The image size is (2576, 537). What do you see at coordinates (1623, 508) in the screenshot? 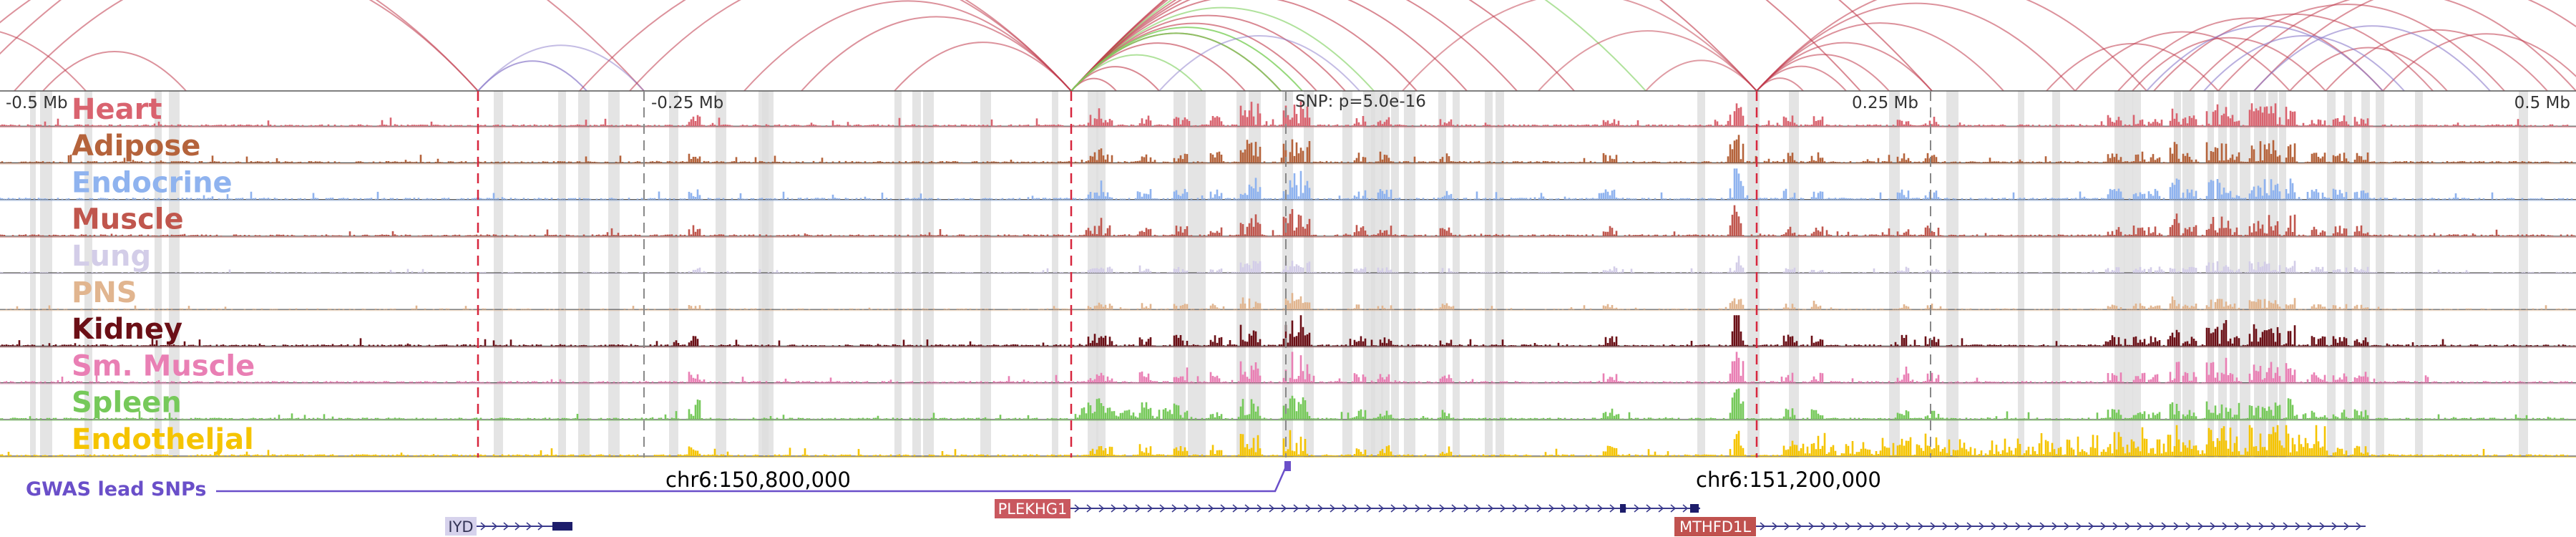
I see `gene-plekhg1-exon` at bounding box center [1623, 508].